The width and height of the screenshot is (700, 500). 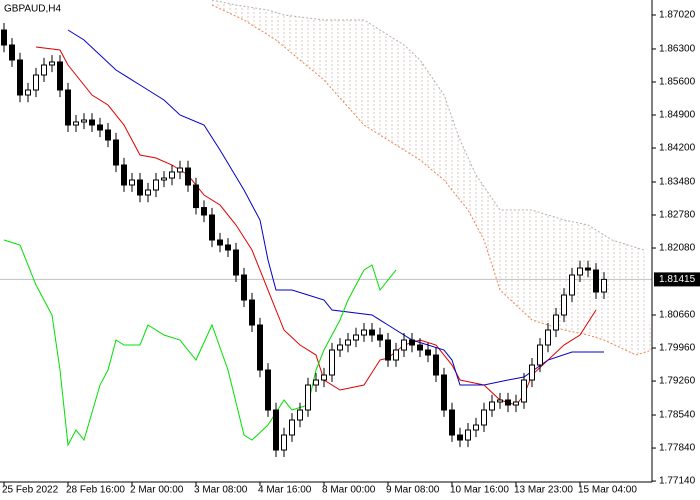 I want to click on x-tick-label: 9 Mar 08:00, so click(x=413, y=490).